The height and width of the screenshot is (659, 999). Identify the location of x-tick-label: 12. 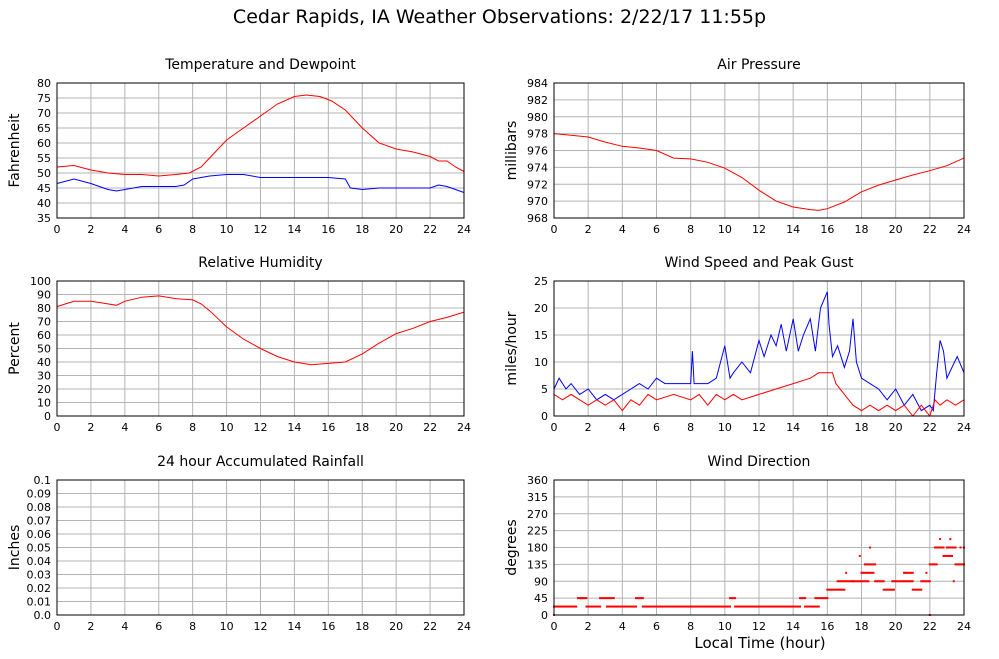
(261, 626).